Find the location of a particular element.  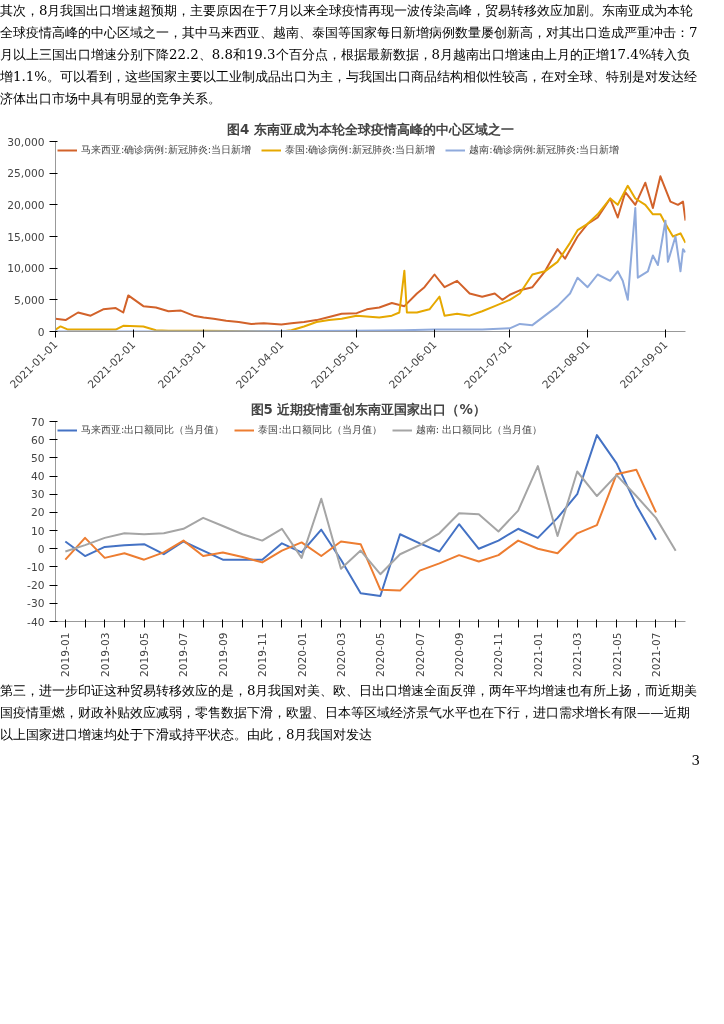

legend-label: 马来西亚:出口额同比（当月值） is located at coordinates (153, 430).